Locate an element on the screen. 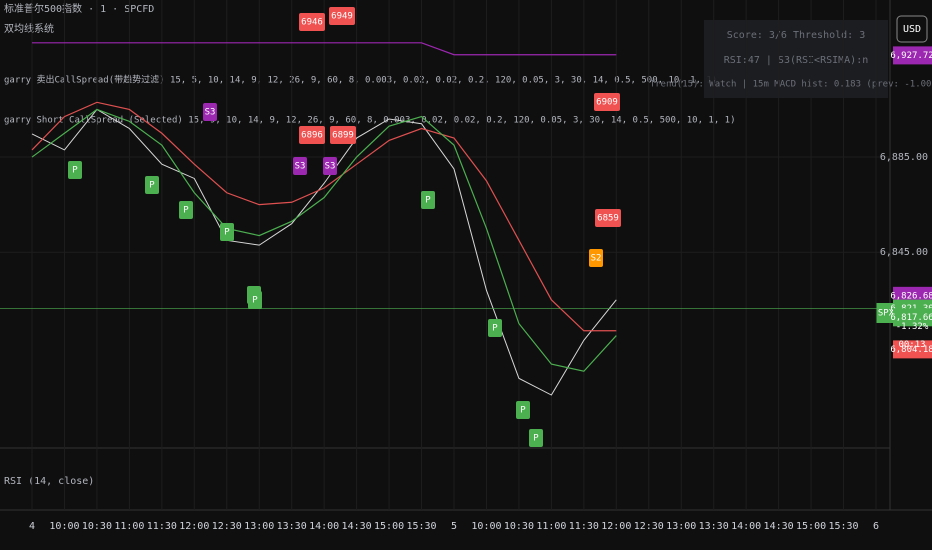  price-tag-label: 6,804.18 is located at coordinates (911, 350).